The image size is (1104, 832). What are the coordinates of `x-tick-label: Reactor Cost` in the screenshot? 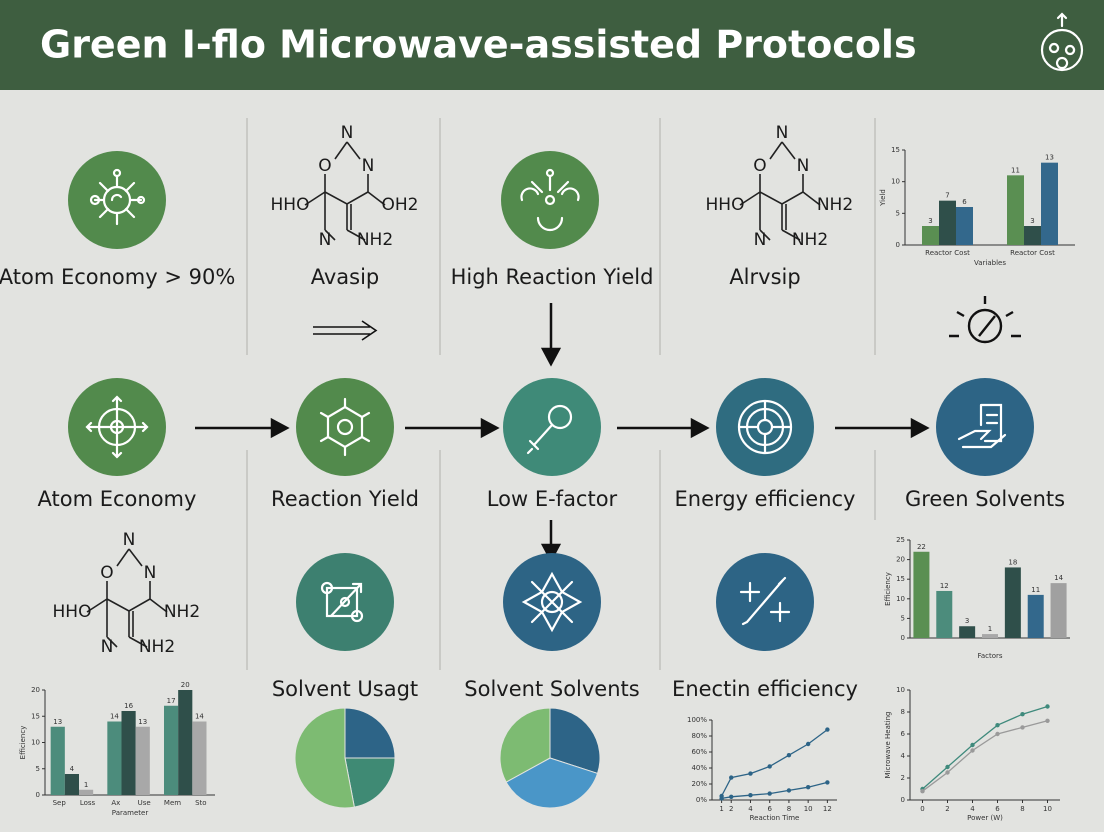 It's located at (1032, 253).